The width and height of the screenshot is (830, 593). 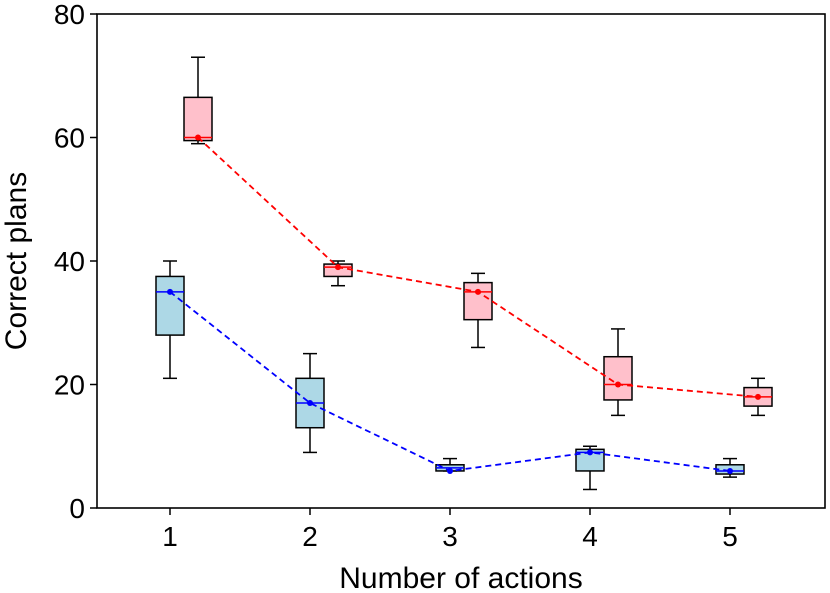 I want to click on x-tick-label: 5, so click(x=730, y=536).